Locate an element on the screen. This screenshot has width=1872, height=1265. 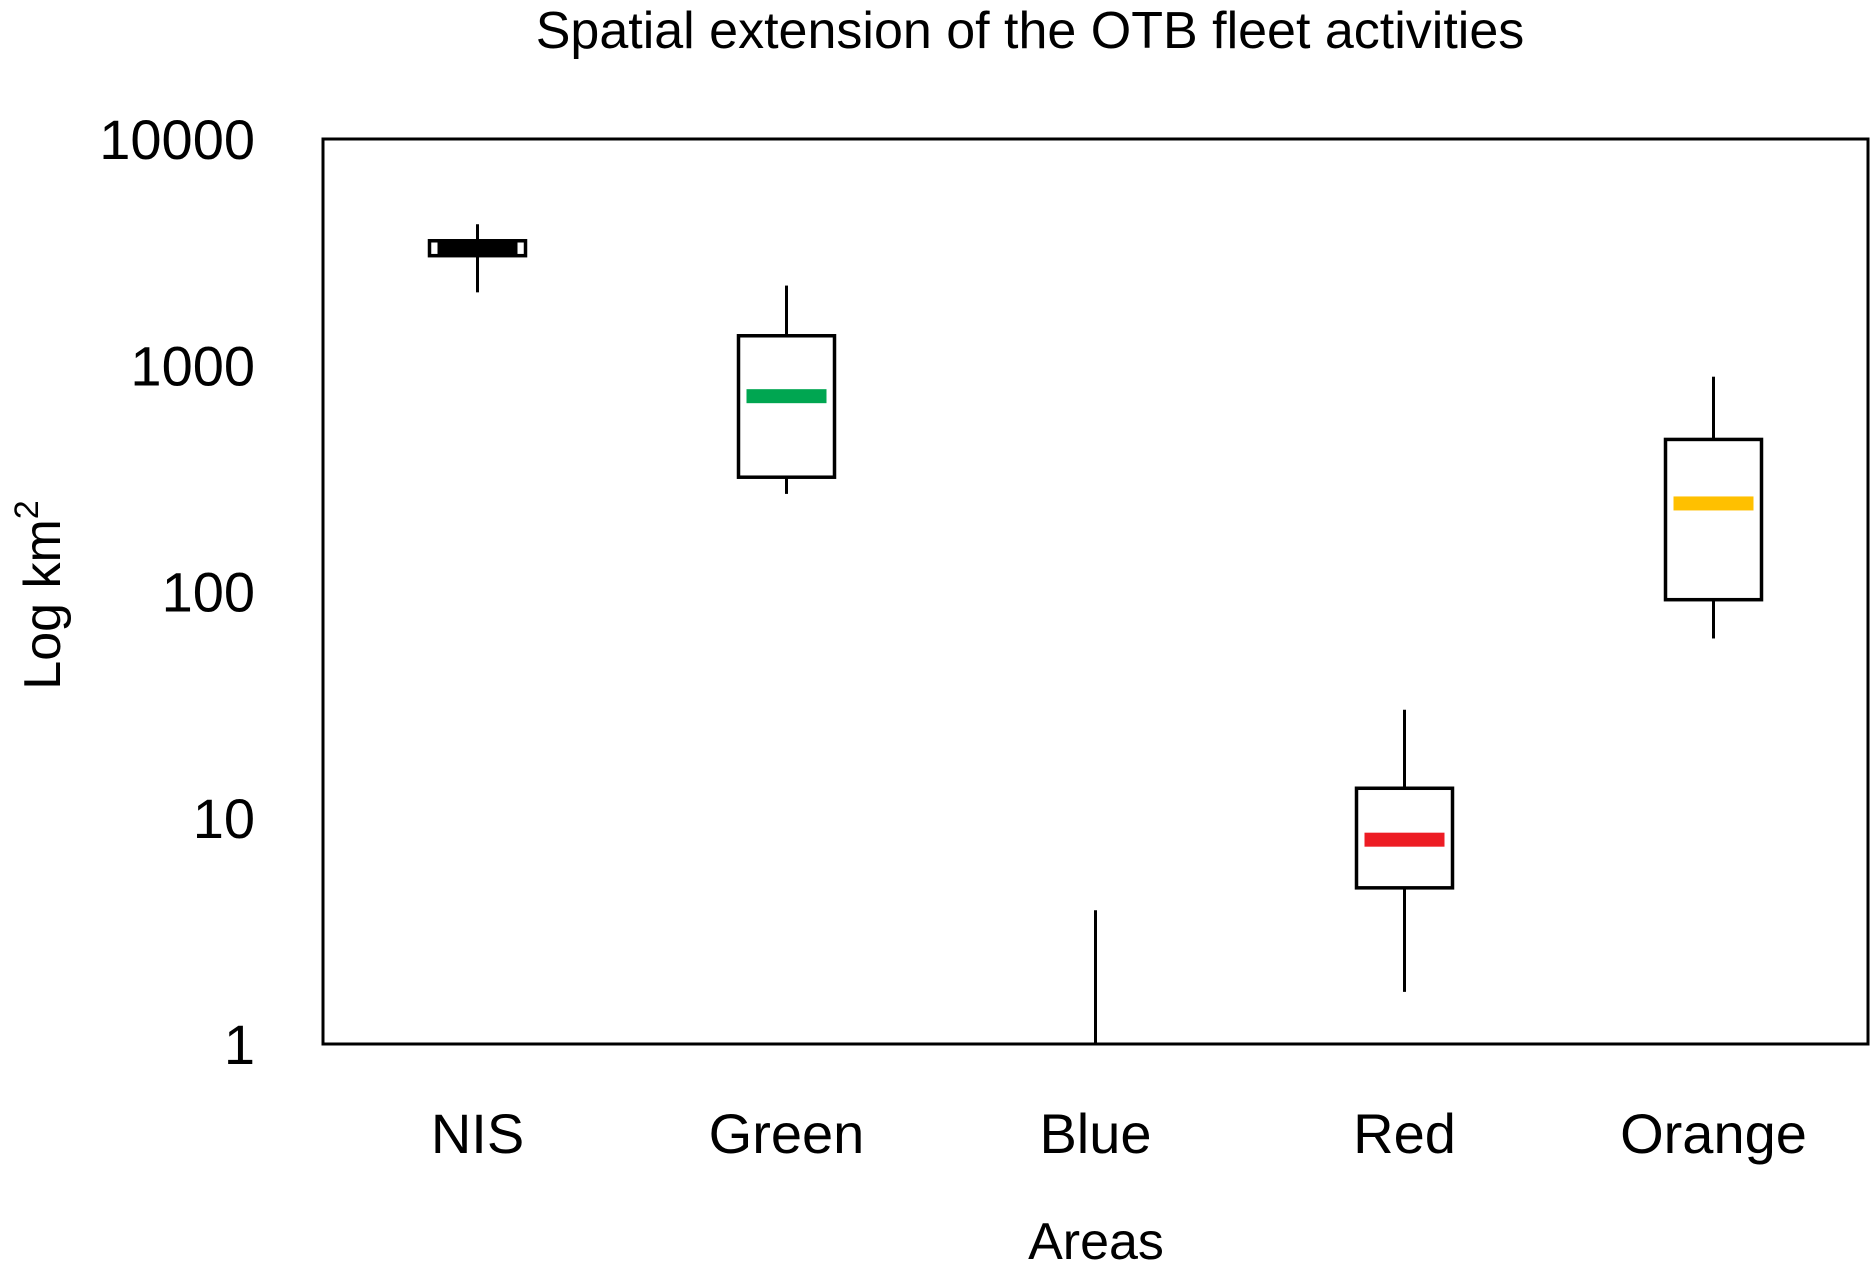
y-axis-label-base: Log km is located at coordinates (43, 604).